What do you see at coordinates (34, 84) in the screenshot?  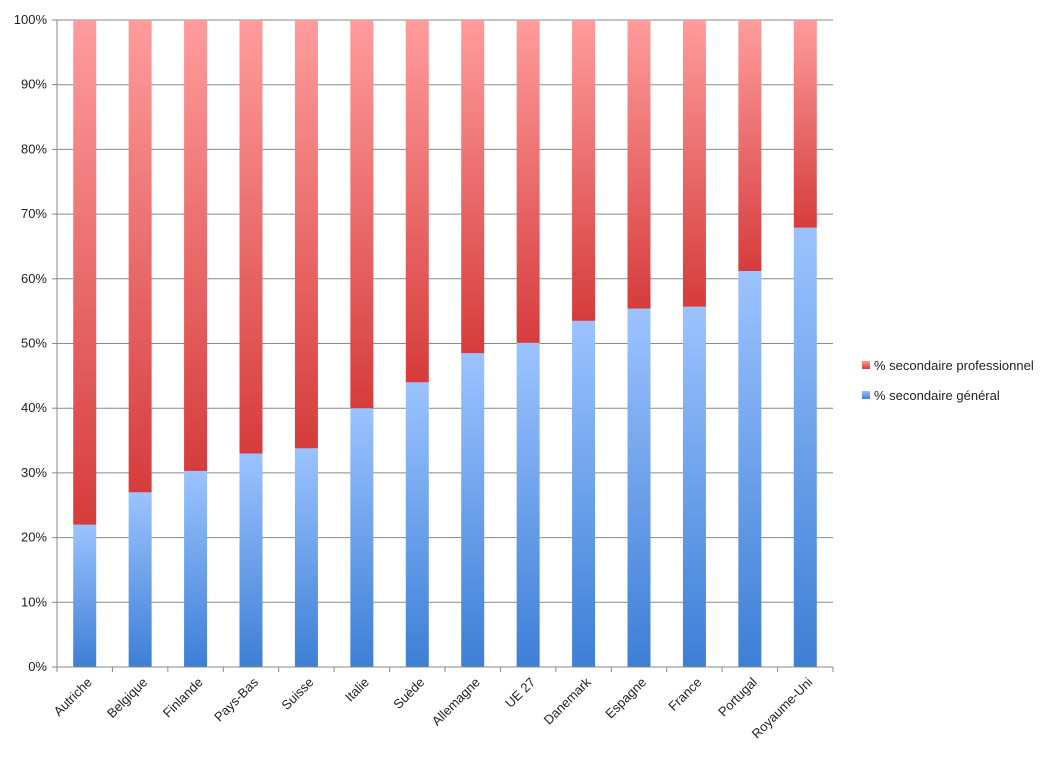 I see `y-tick-label: 90%` at bounding box center [34, 84].